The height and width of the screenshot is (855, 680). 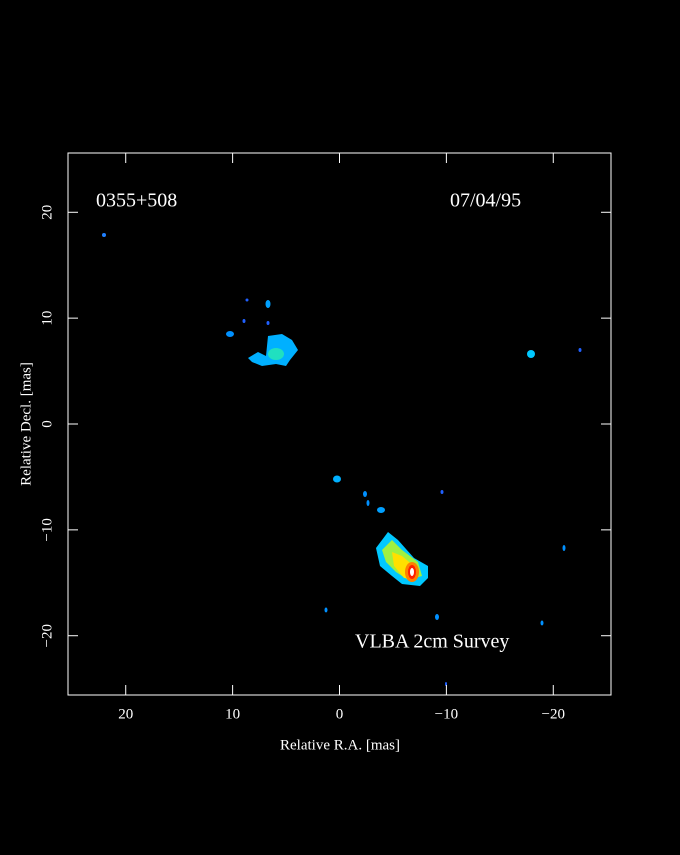 I want to click on y-tick-label: 0, so click(x=47, y=424).